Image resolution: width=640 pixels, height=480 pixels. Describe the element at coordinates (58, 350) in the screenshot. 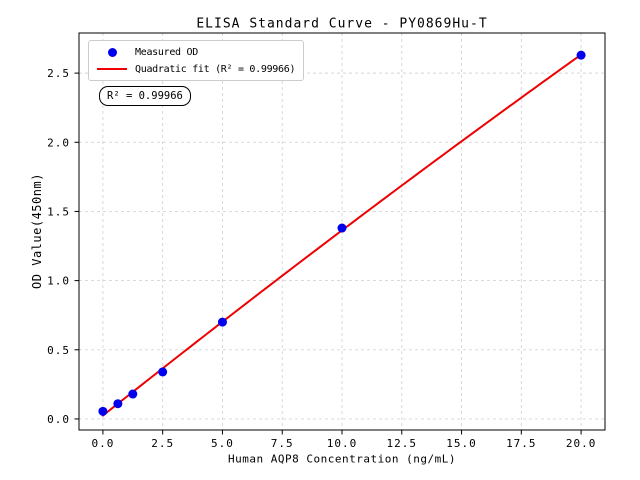

I see `y-tick-label: 0.5` at that location.